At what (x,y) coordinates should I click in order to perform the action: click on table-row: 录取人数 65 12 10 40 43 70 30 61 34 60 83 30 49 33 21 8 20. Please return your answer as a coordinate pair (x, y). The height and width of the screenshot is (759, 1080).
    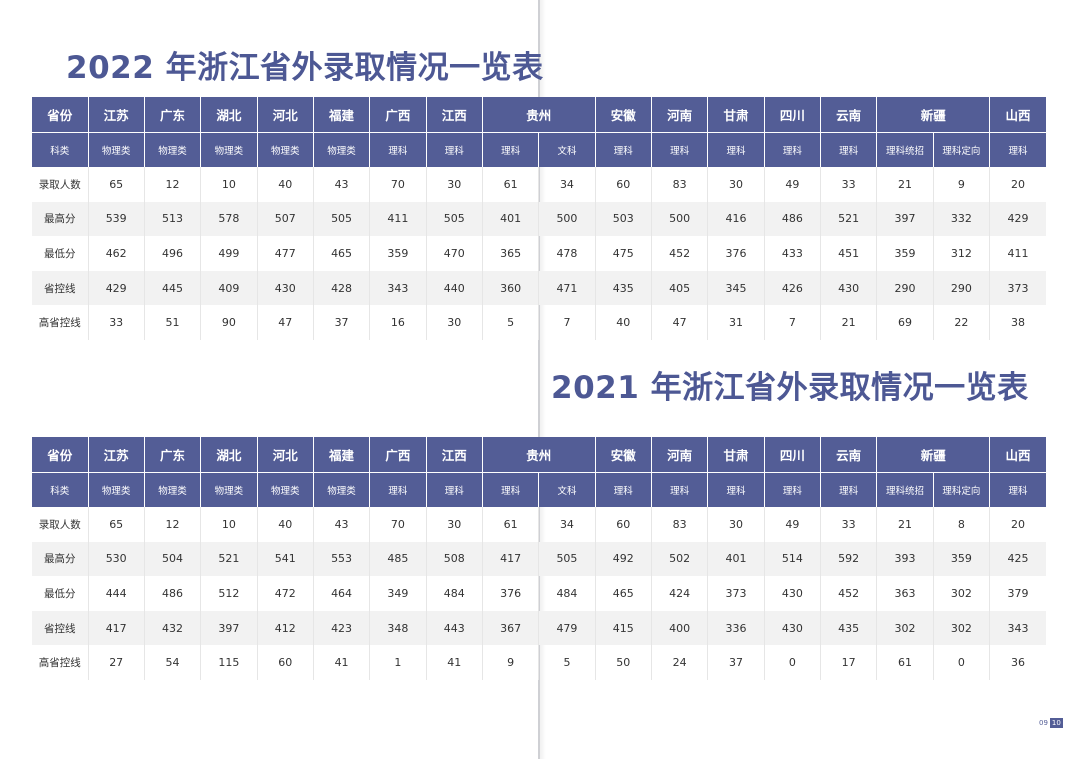
    Looking at the image, I should click on (539, 524).